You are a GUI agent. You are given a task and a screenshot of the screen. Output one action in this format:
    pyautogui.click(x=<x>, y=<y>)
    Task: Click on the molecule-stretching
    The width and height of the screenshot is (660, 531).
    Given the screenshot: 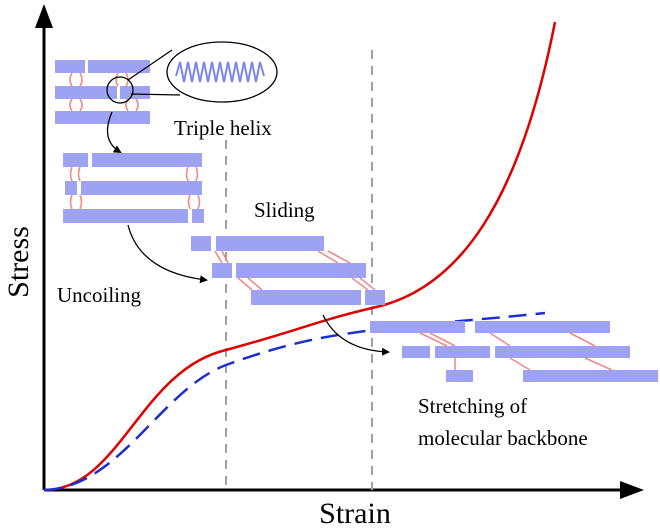 What is the action you would take?
    pyautogui.click(x=514, y=351)
    